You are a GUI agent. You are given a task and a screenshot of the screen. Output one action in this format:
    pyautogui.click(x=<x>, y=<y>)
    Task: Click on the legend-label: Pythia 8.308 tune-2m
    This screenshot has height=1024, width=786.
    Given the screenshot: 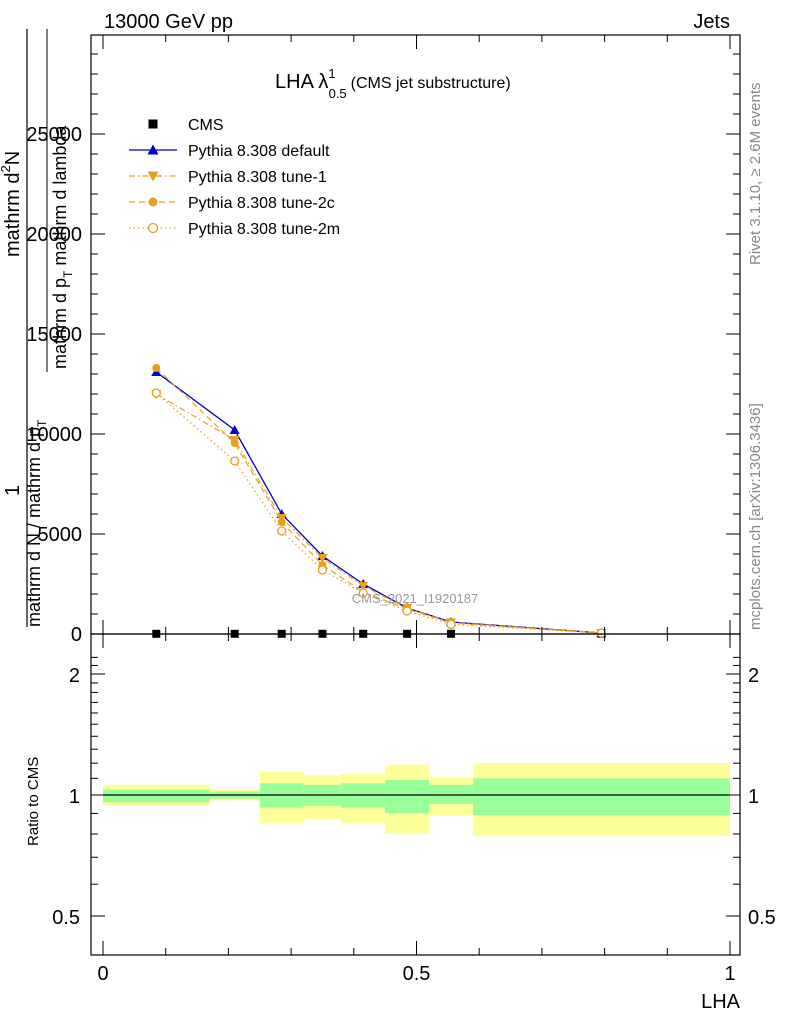 What is the action you would take?
    pyautogui.click(x=264, y=229)
    